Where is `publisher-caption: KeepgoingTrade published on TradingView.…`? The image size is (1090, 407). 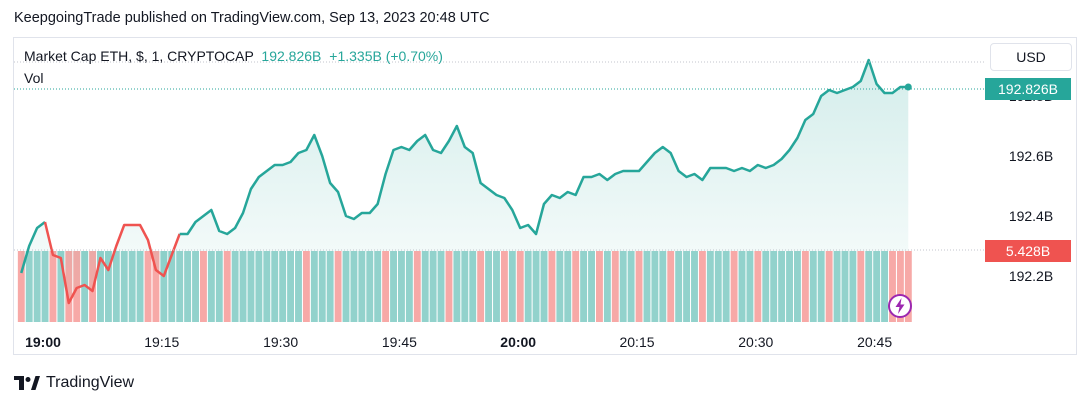 publisher-caption: KeepgoingTrade published on TradingView.… is located at coordinates (252, 18).